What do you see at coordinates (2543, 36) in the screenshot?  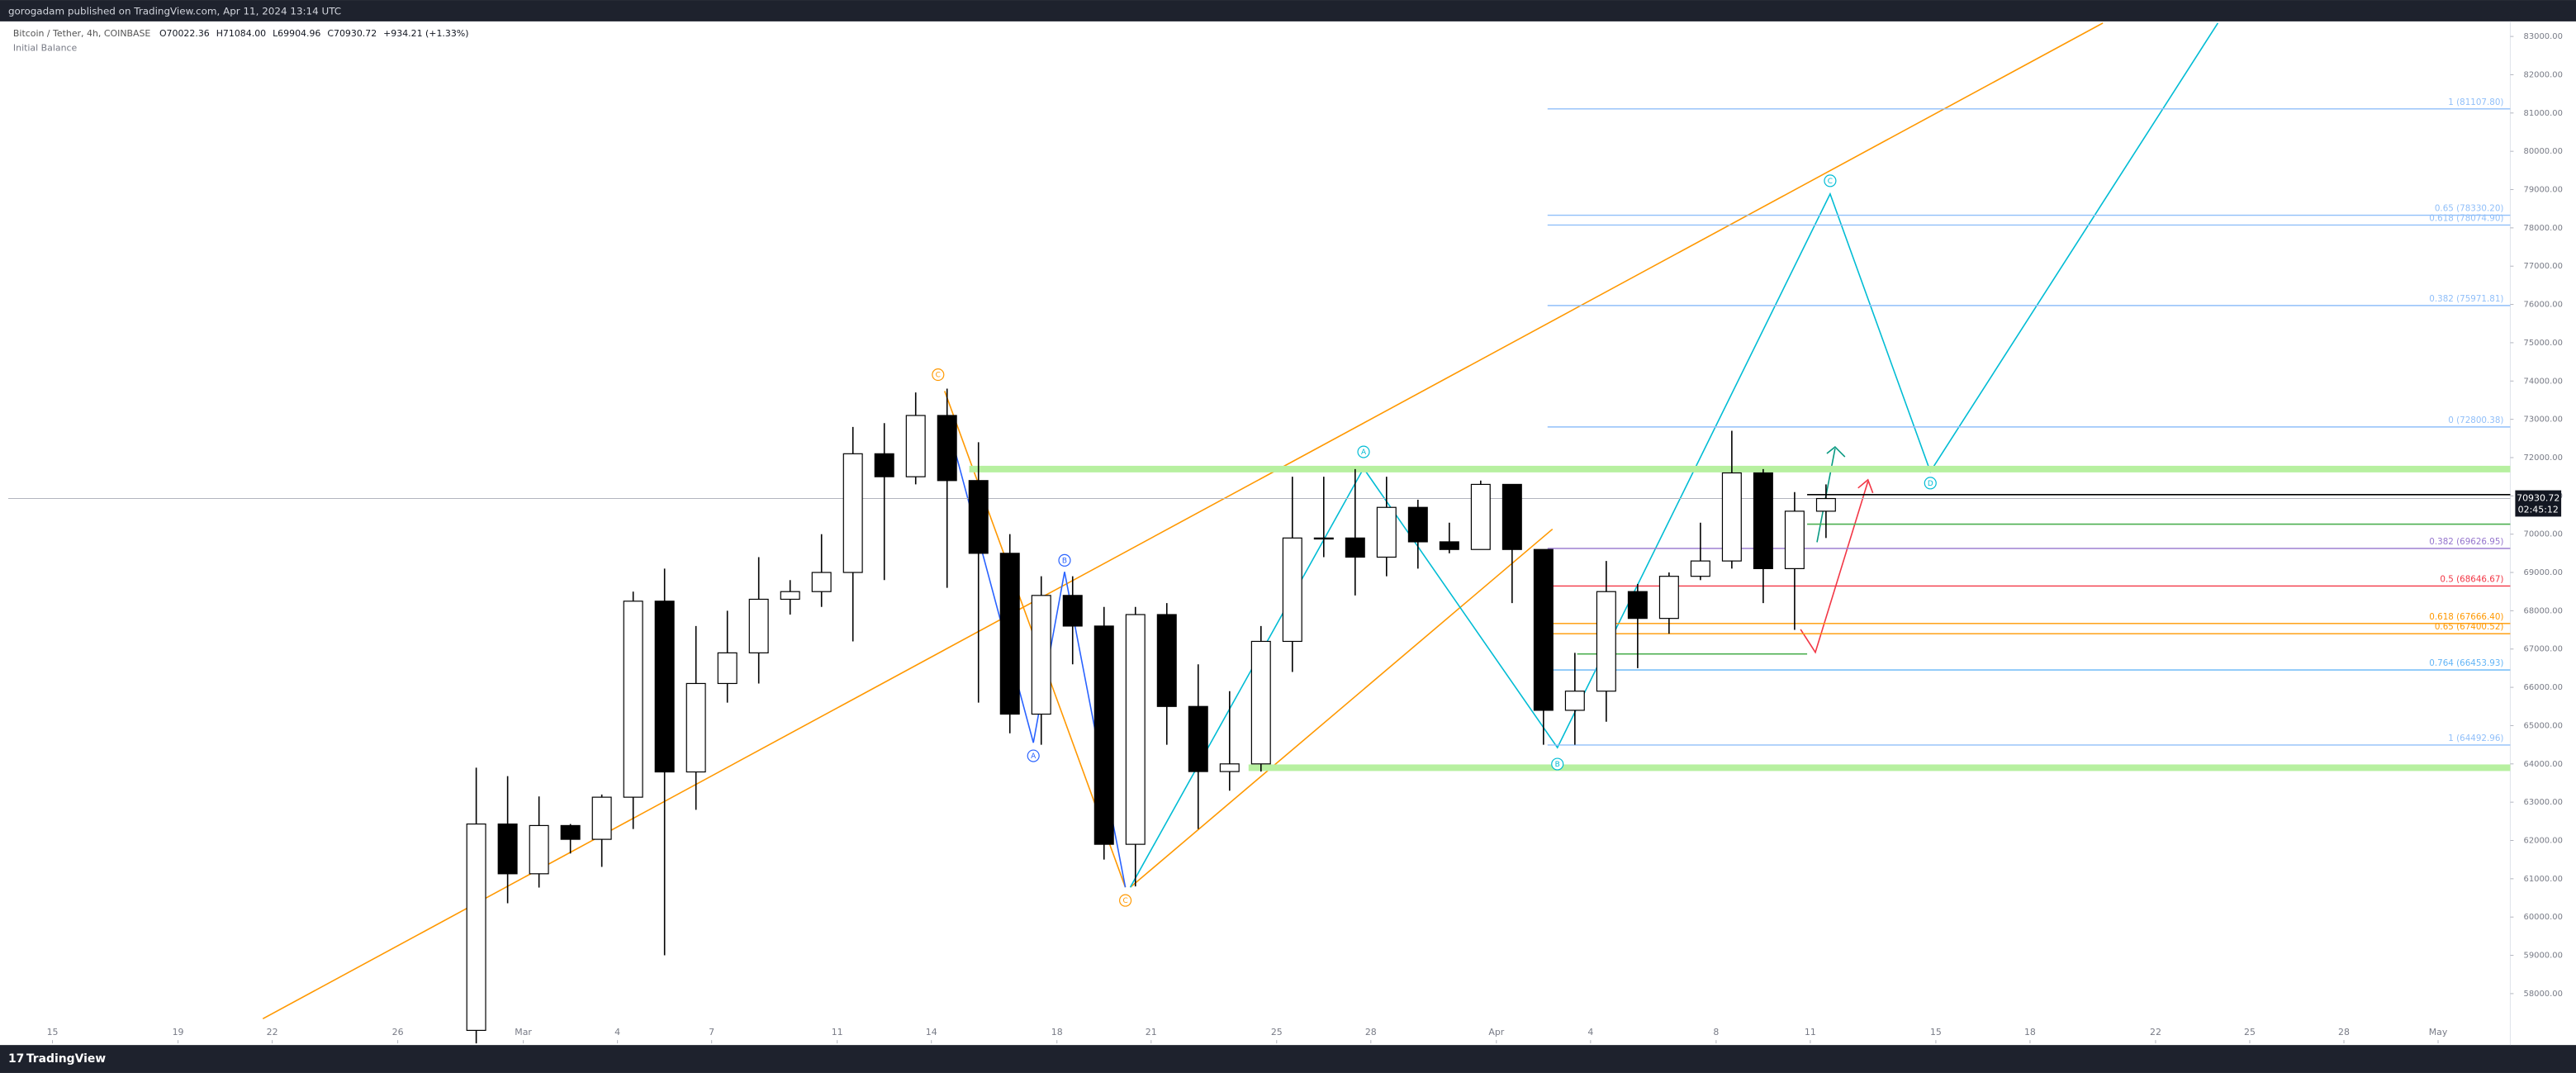 I see `y-tick-label: 83000.00` at bounding box center [2543, 36].